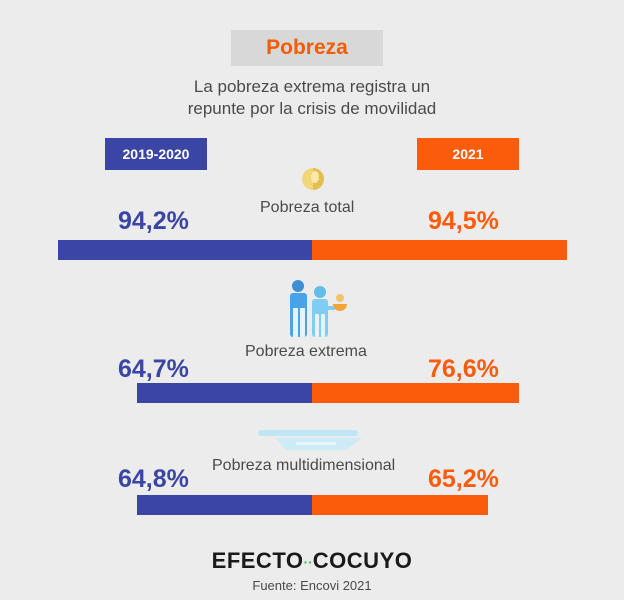  I want to click on legend-2021: 2021, so click(468, 154).